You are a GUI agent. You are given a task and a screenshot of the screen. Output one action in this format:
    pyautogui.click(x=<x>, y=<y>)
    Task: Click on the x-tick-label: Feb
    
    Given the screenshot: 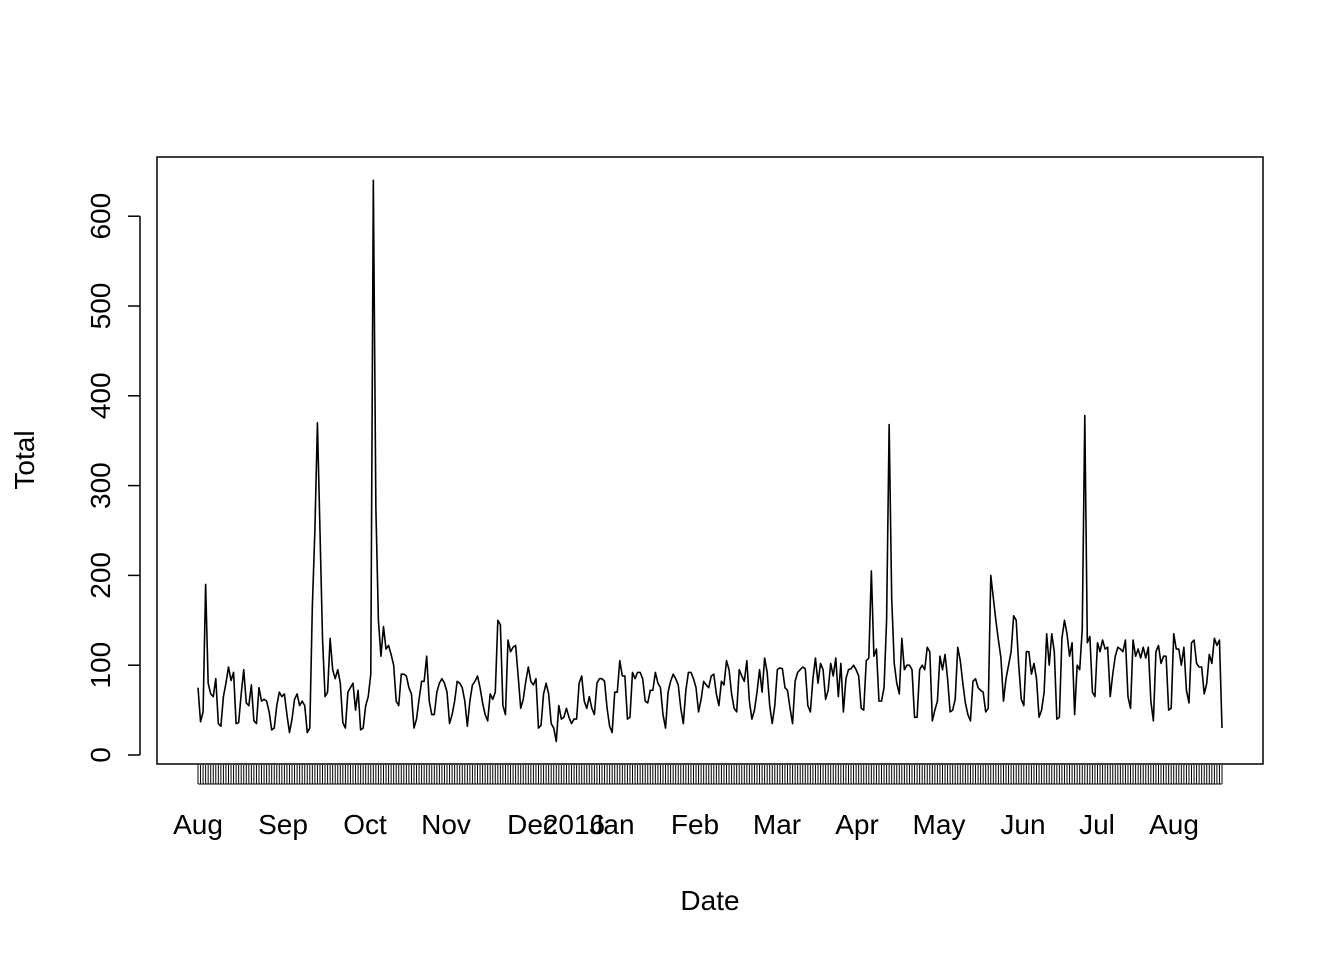 What is the action you would take?
    pyautogui.click(x=695, y=824)
    